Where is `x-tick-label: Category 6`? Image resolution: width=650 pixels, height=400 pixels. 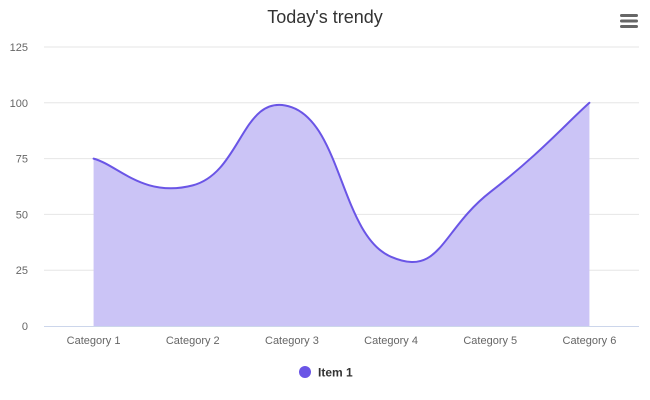 x-tick-label: Category 6 is located at coordinates (590, 341).